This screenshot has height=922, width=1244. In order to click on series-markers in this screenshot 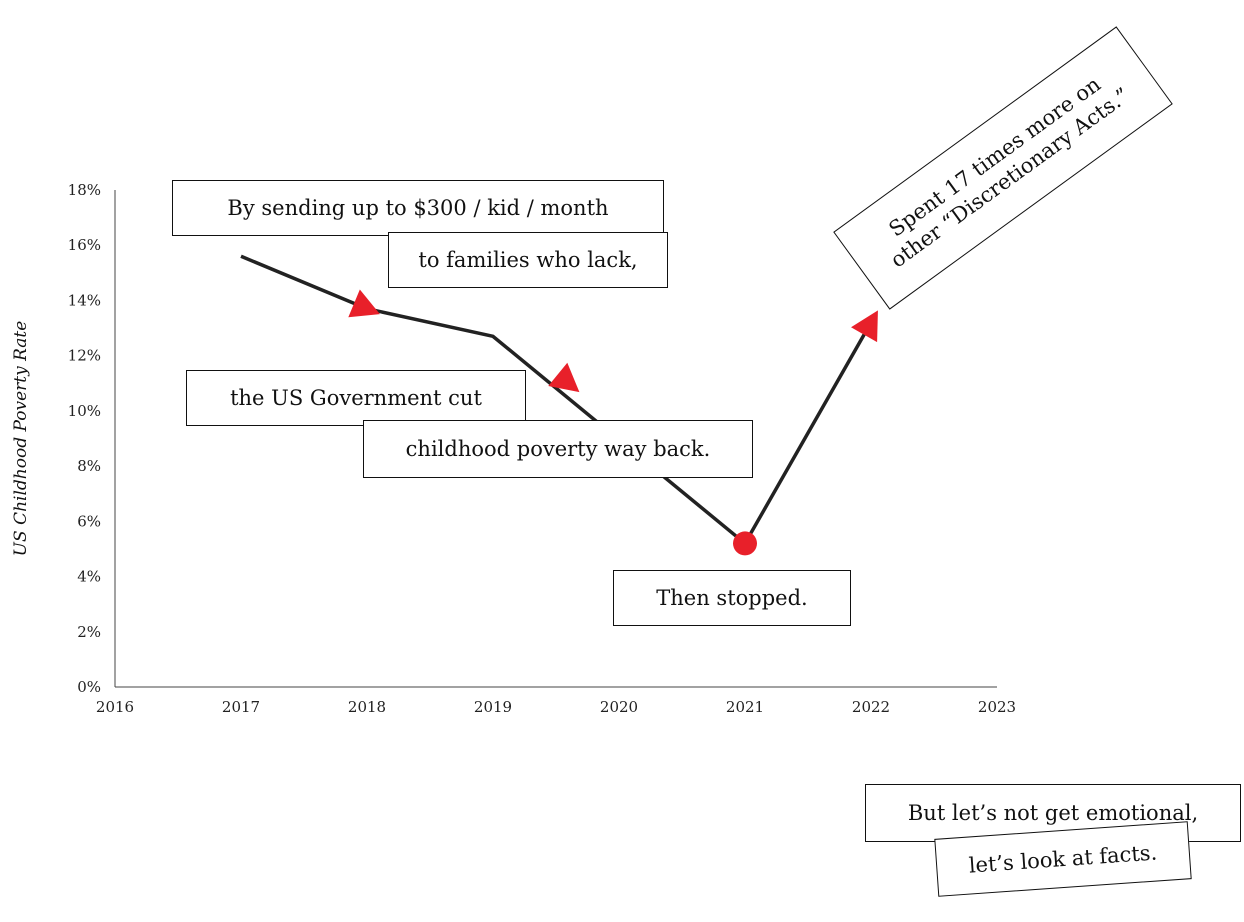, I will do `click(613, 422)`.